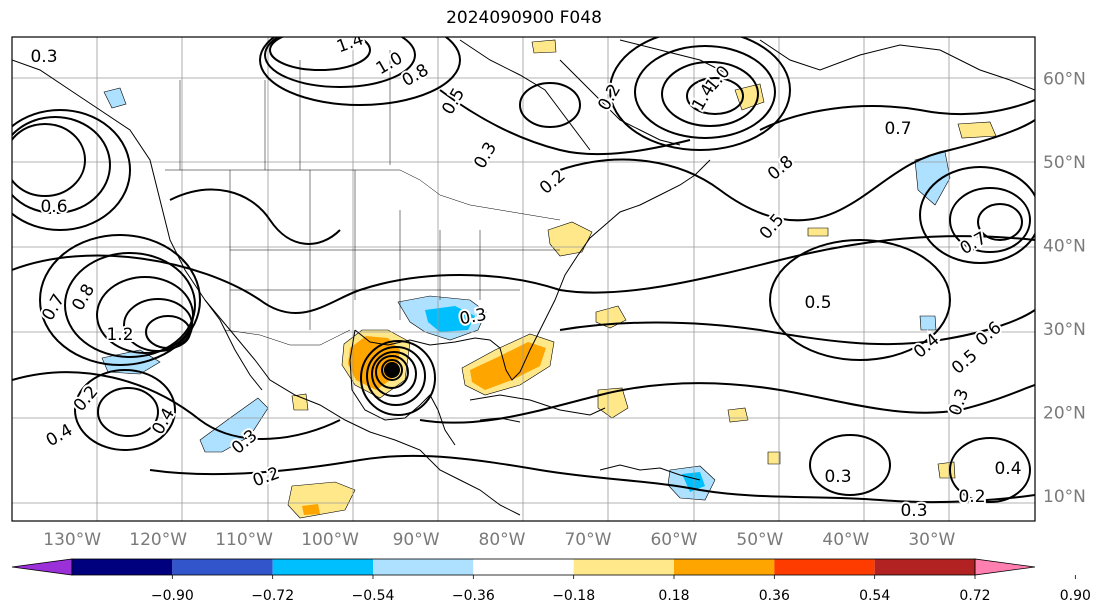 The image size is (1105, 615). Describe the element at coordinates (570, 239) in the screenshot. I see `shade-yellow-newengland` at that location.